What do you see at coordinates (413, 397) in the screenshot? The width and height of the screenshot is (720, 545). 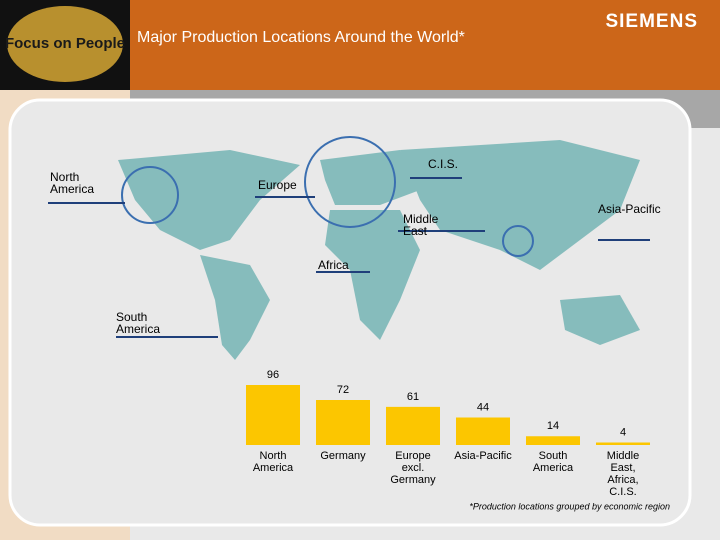 I see `value-label: 61` at bounding box center [413, 397].